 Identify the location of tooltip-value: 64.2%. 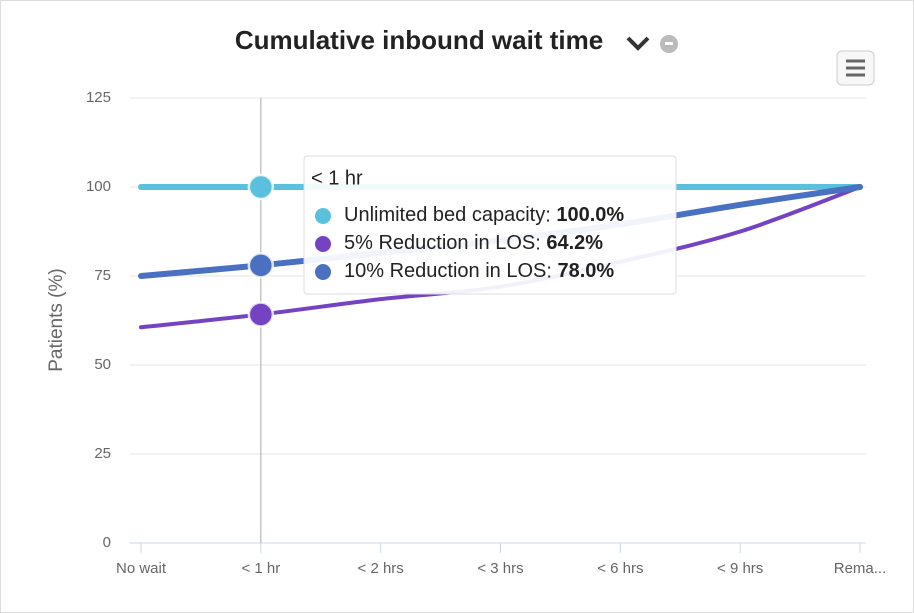
(574, 243).